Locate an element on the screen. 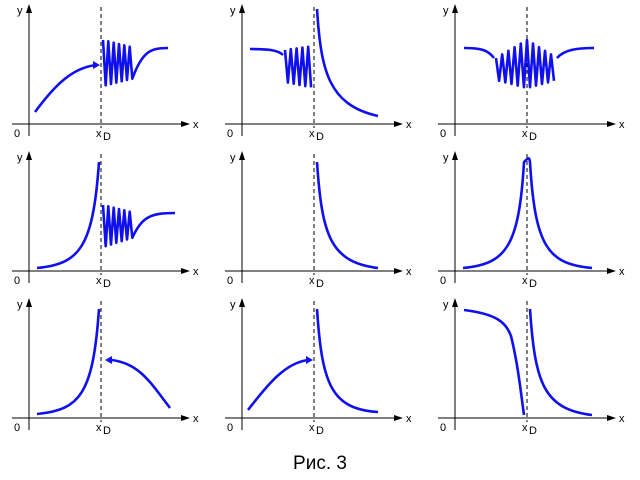 The height and width of the screenshot is (480, 640). panel-2: yx0 x D is located at coordinates (318, 73).